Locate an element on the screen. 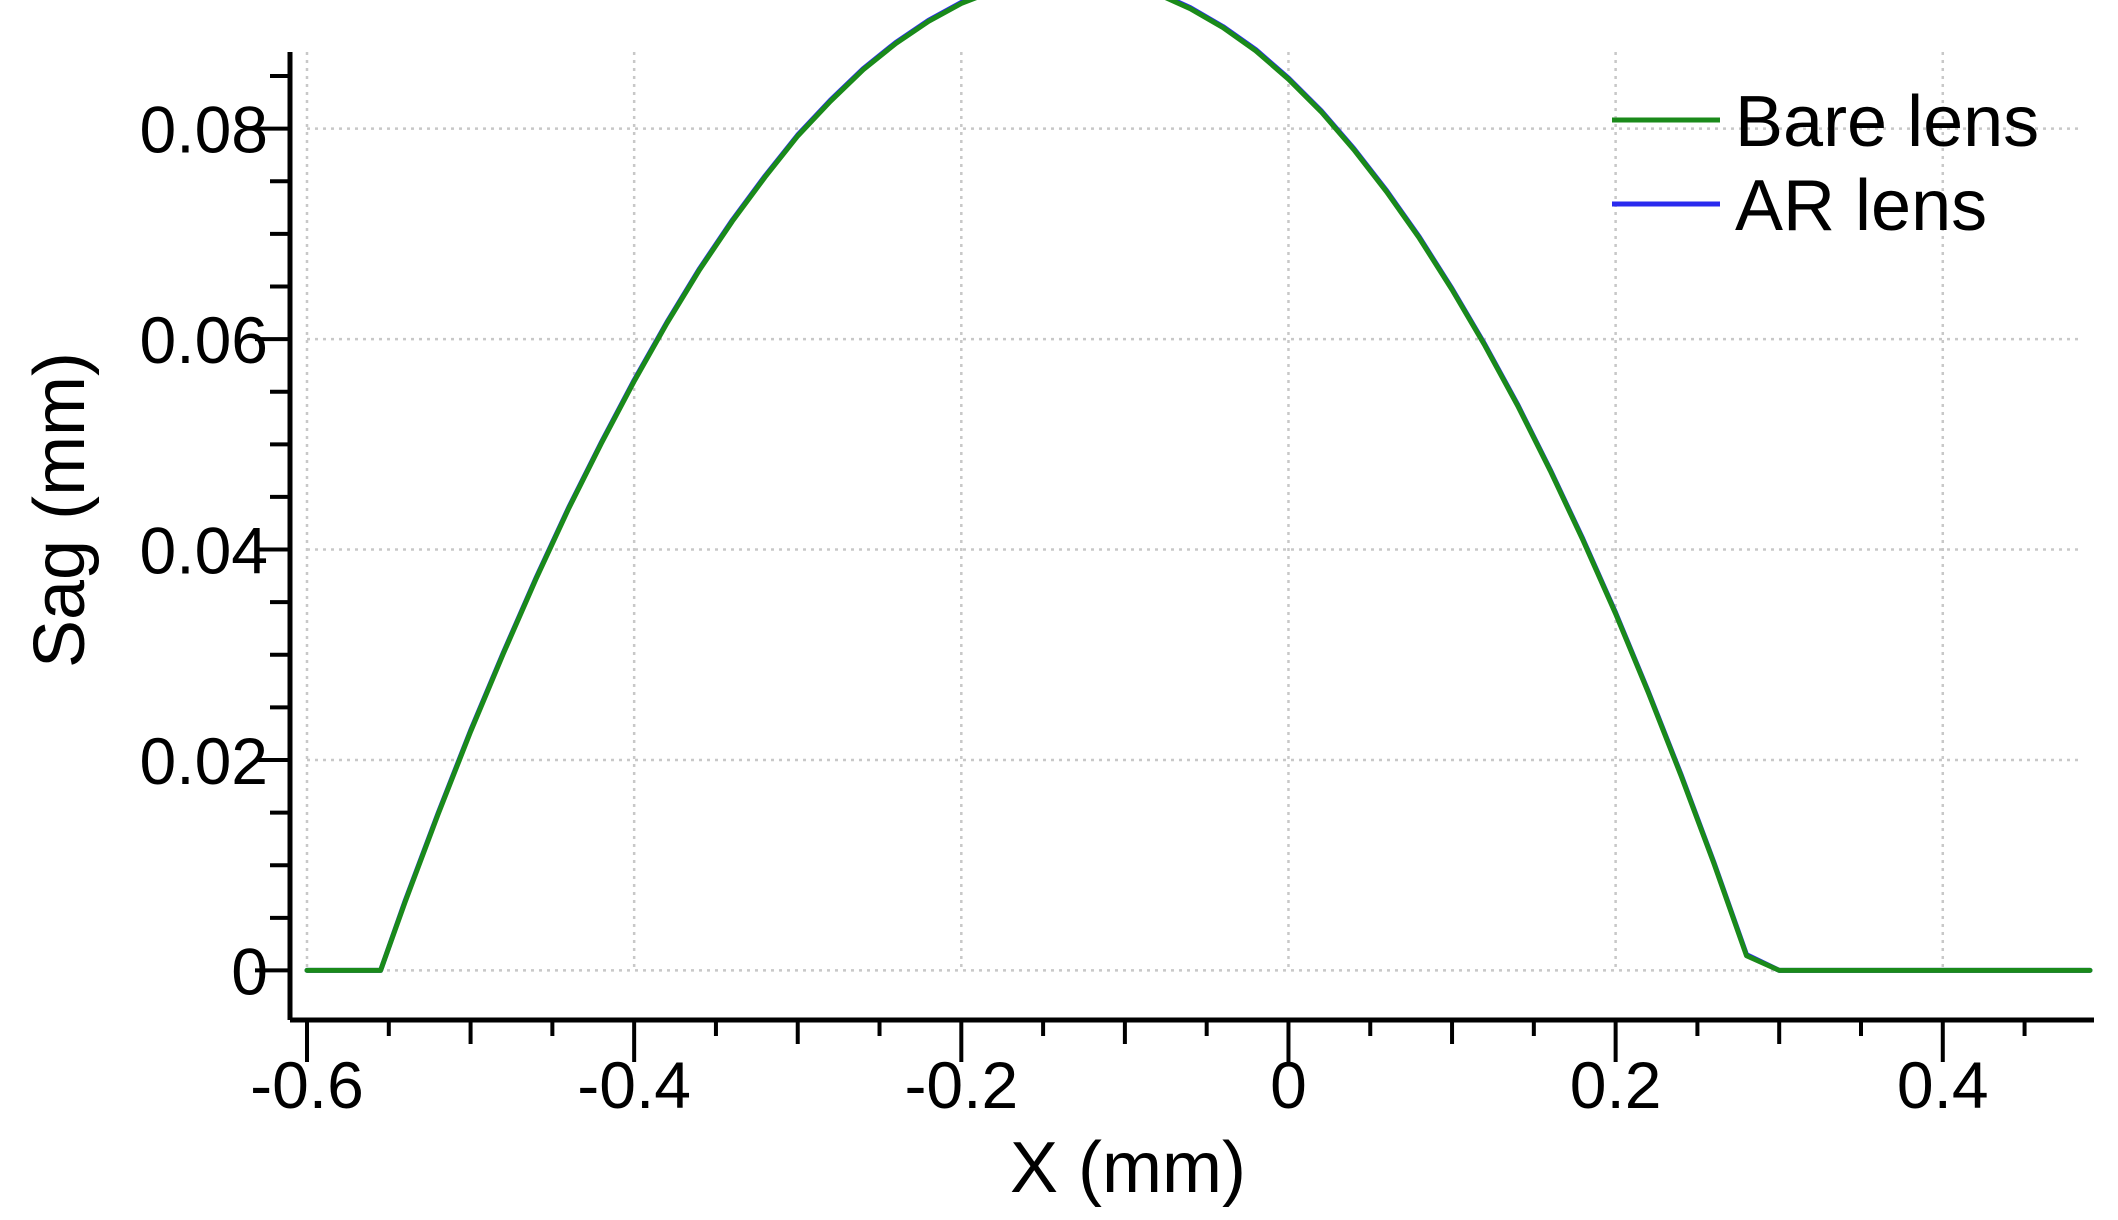 This screenshot has width=2118, height=1220. x-tick-label: 0.2 is located at coordinates (1616, 1085).